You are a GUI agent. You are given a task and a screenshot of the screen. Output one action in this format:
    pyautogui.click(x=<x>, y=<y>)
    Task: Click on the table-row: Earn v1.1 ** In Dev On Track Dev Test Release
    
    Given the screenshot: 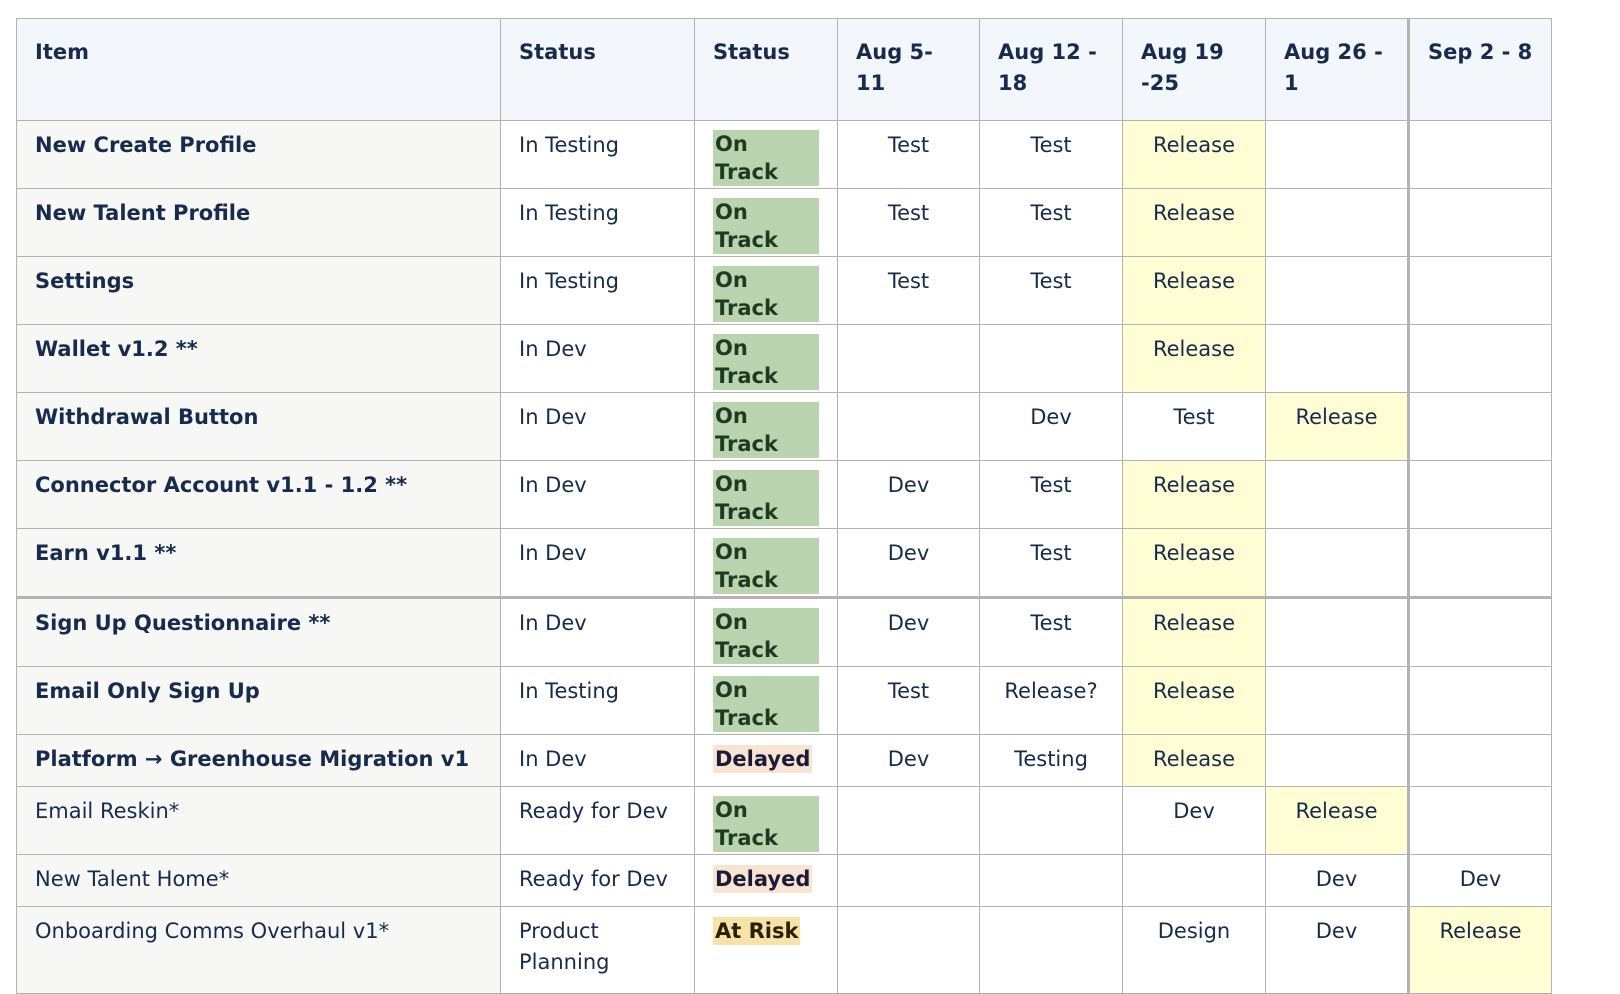 What is the action you would take?
    pyautogui.click(x=784, y=563)
    